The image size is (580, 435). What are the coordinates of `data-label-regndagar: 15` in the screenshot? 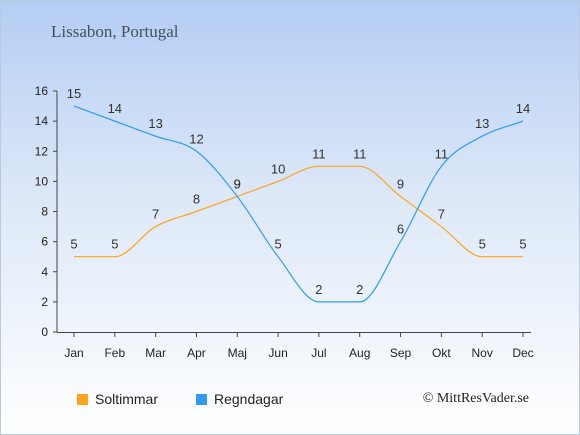 It's located at (74, 93).